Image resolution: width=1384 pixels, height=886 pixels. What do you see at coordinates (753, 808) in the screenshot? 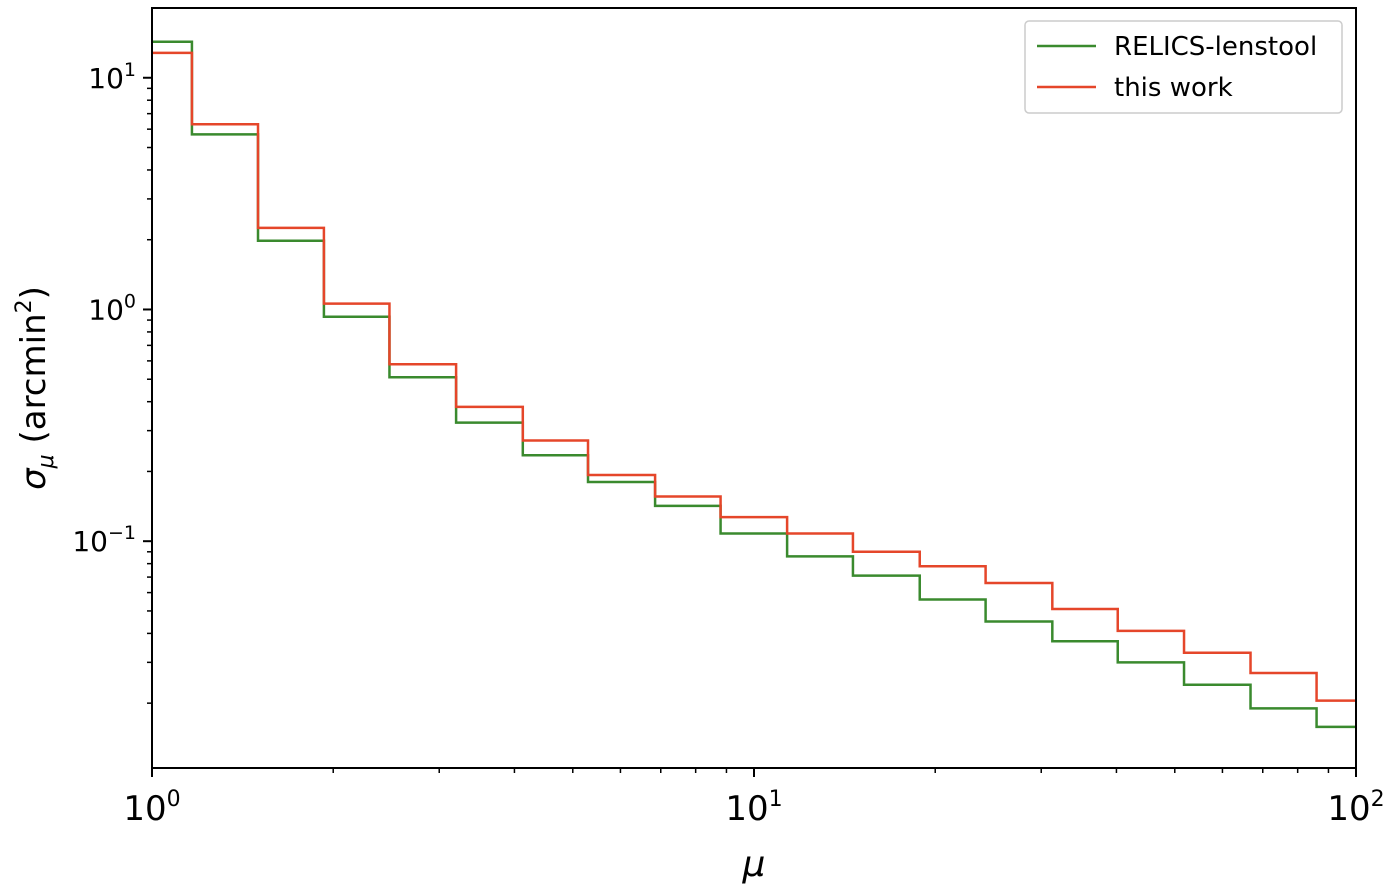
I see `x-tick-label: 101` at bounding box center [753, 808].